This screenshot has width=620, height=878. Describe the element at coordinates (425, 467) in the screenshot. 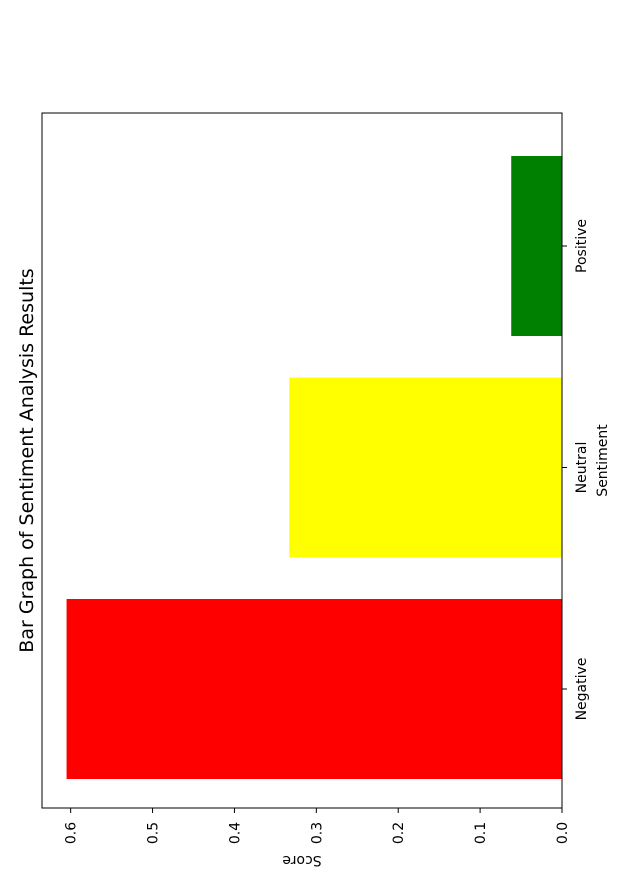

I see `bar-neutral` at that location.